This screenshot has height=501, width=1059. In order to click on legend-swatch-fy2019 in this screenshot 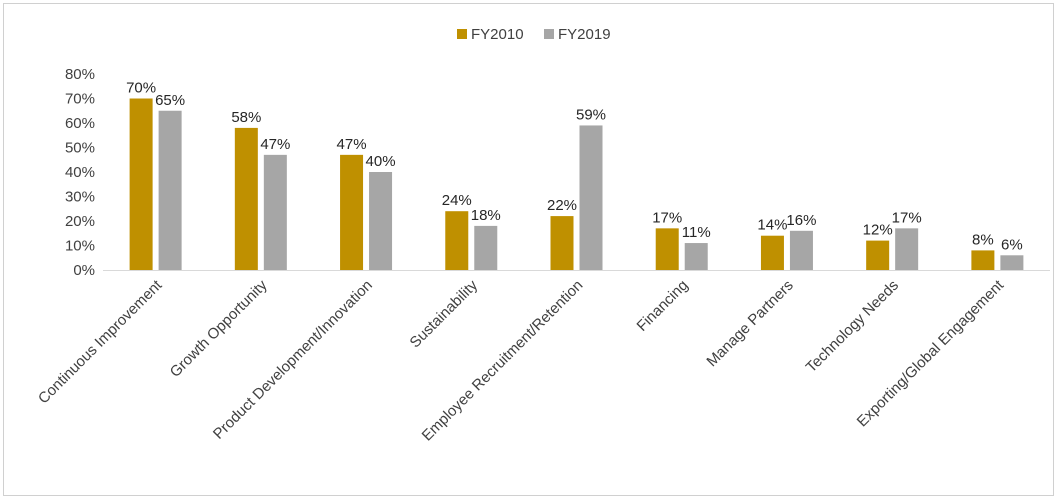, I will do `click(549, 34)`.